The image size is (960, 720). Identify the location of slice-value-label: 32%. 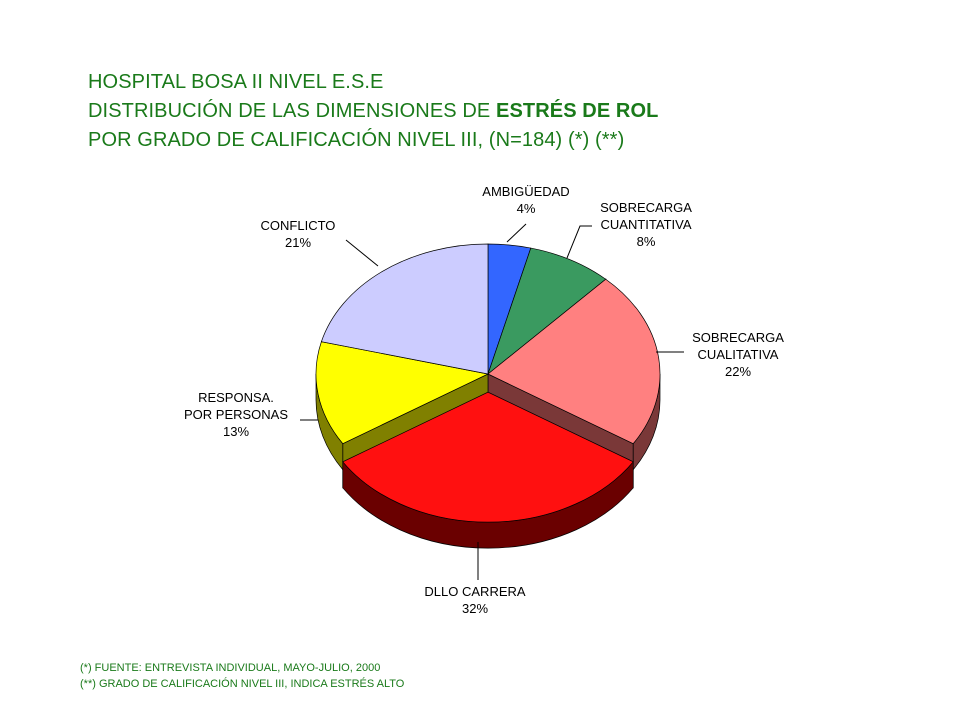
(475, 608).